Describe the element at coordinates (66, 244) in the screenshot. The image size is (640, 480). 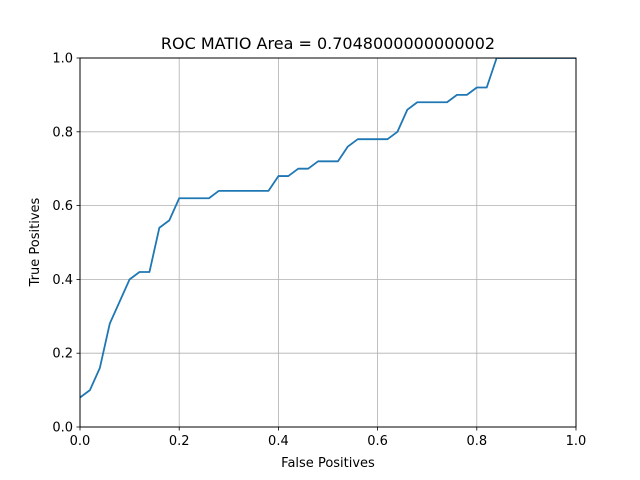
I see `y-axis-ticks: 0.0 0.2 0.4 0.6 0.8 1.0` at that location.